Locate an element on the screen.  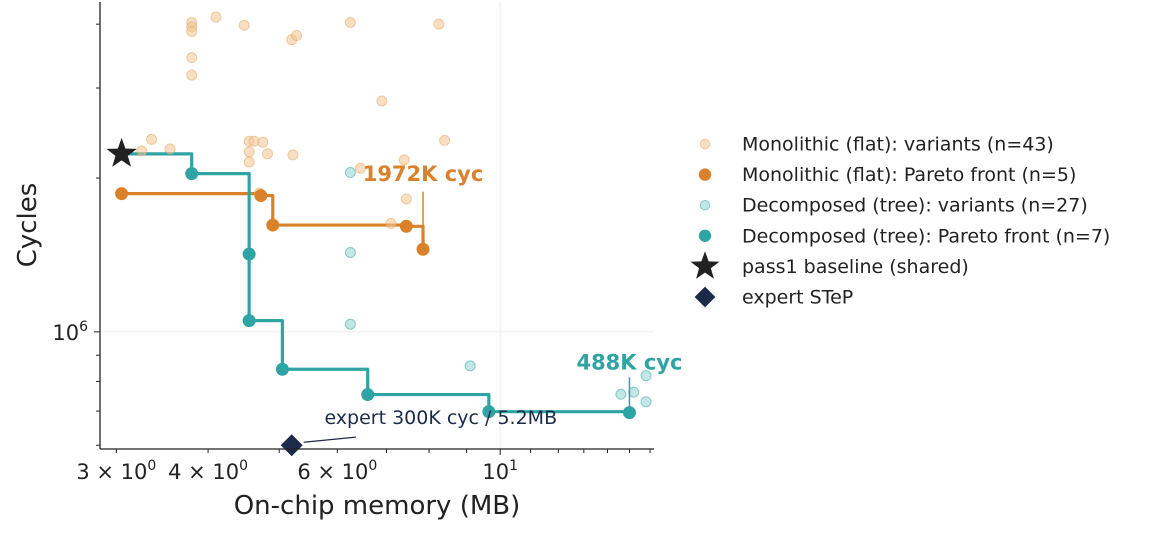
x-axis-title: On-chip memory (MB) is located at coordinates (377, 506).